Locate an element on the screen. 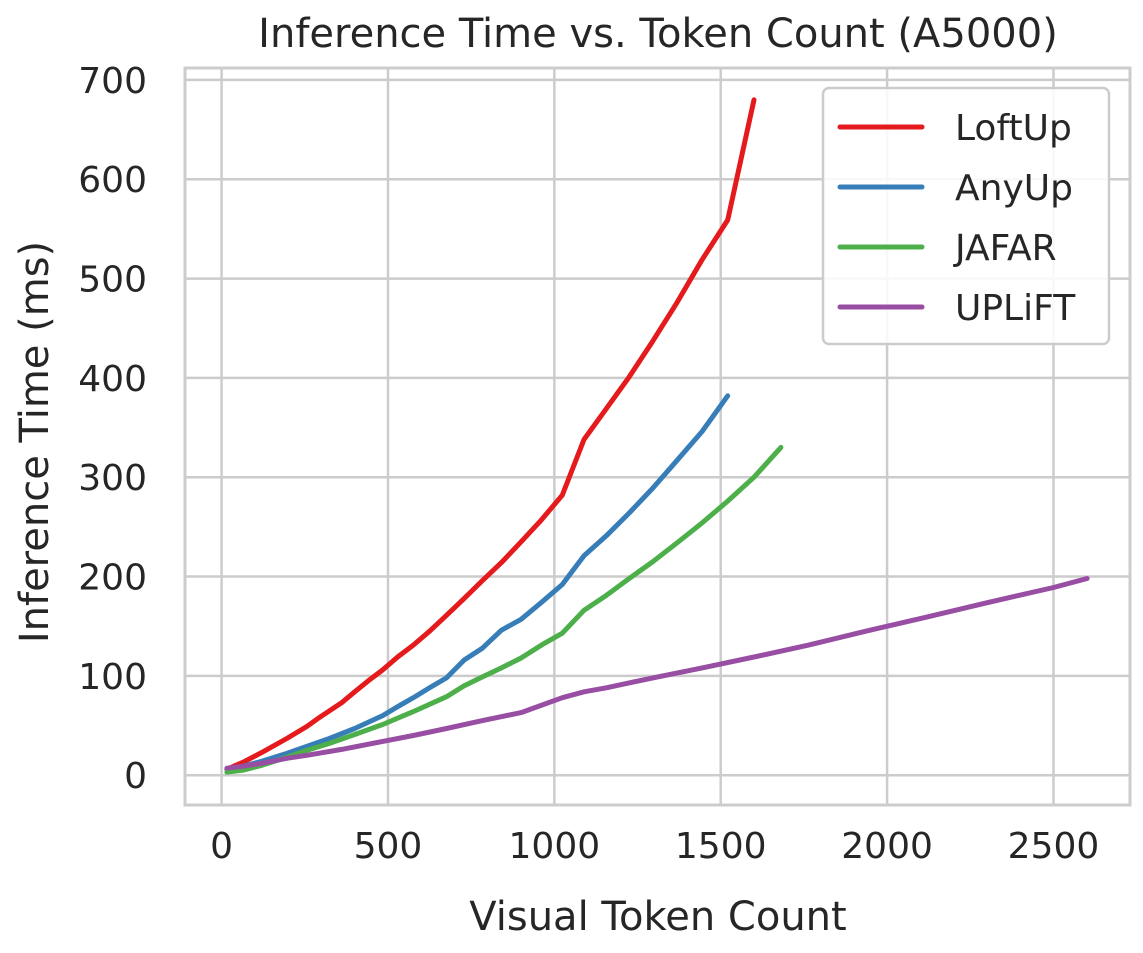  x-tick-label: 2500 is located at coordinates (1054, 846).